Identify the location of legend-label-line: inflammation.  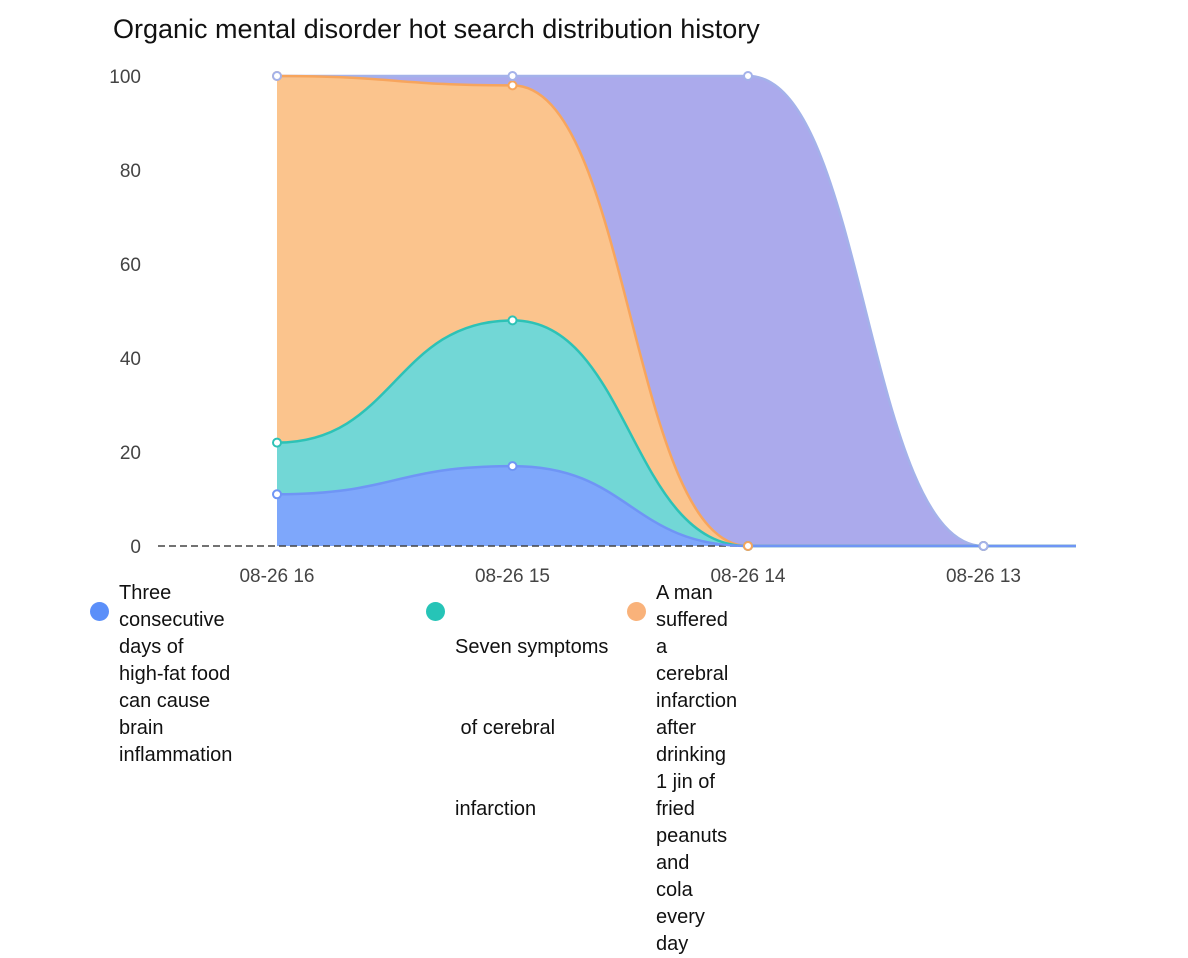
(176, 755).